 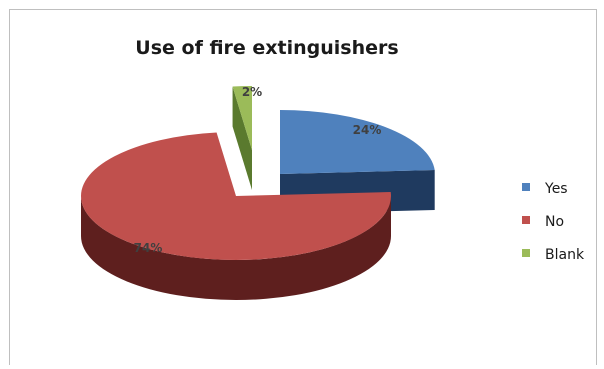 What do you see at coordinates (252, 92) in the screenshot?
I see `data-label-blank: 2%` at bounding box center [252, 92].